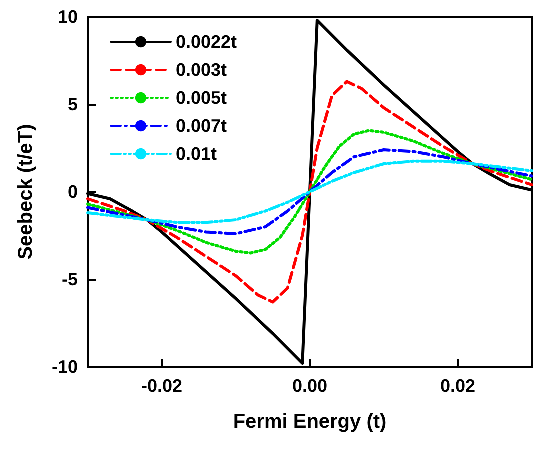 Image resolution: width=540 pixels, height=456 pixels. Describe the element at coordinates (68, 17) in the screenshot. I see `y-tick-label: 10` at that location.